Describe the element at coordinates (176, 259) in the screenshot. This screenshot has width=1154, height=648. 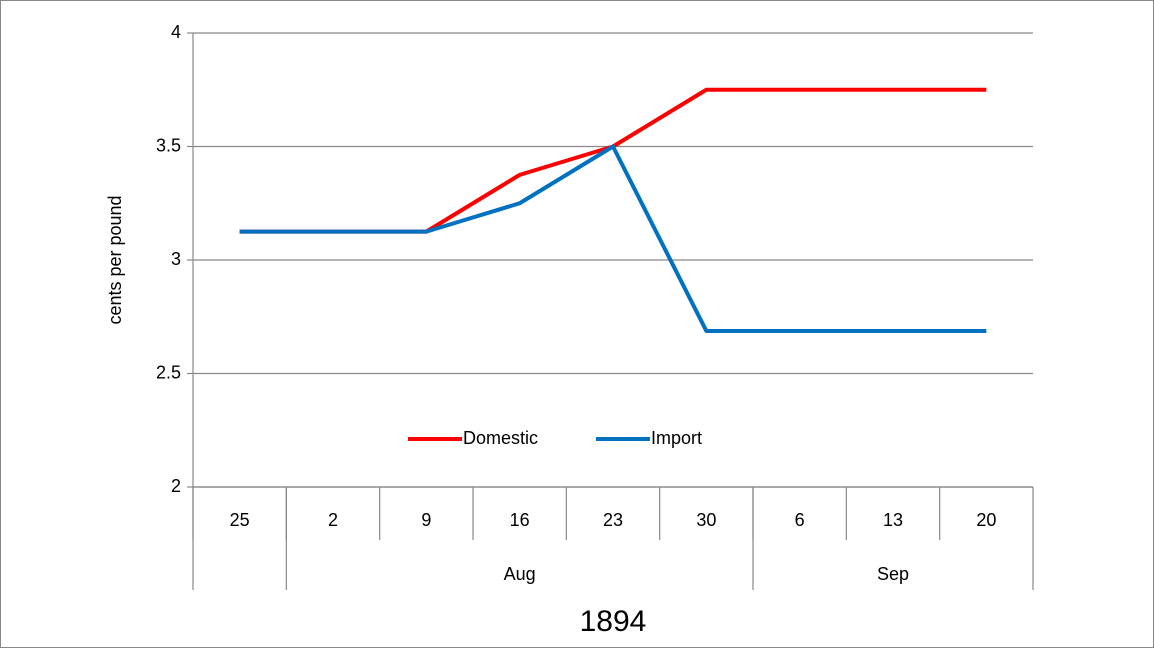
I see `y-tick-label: 3` at that location.